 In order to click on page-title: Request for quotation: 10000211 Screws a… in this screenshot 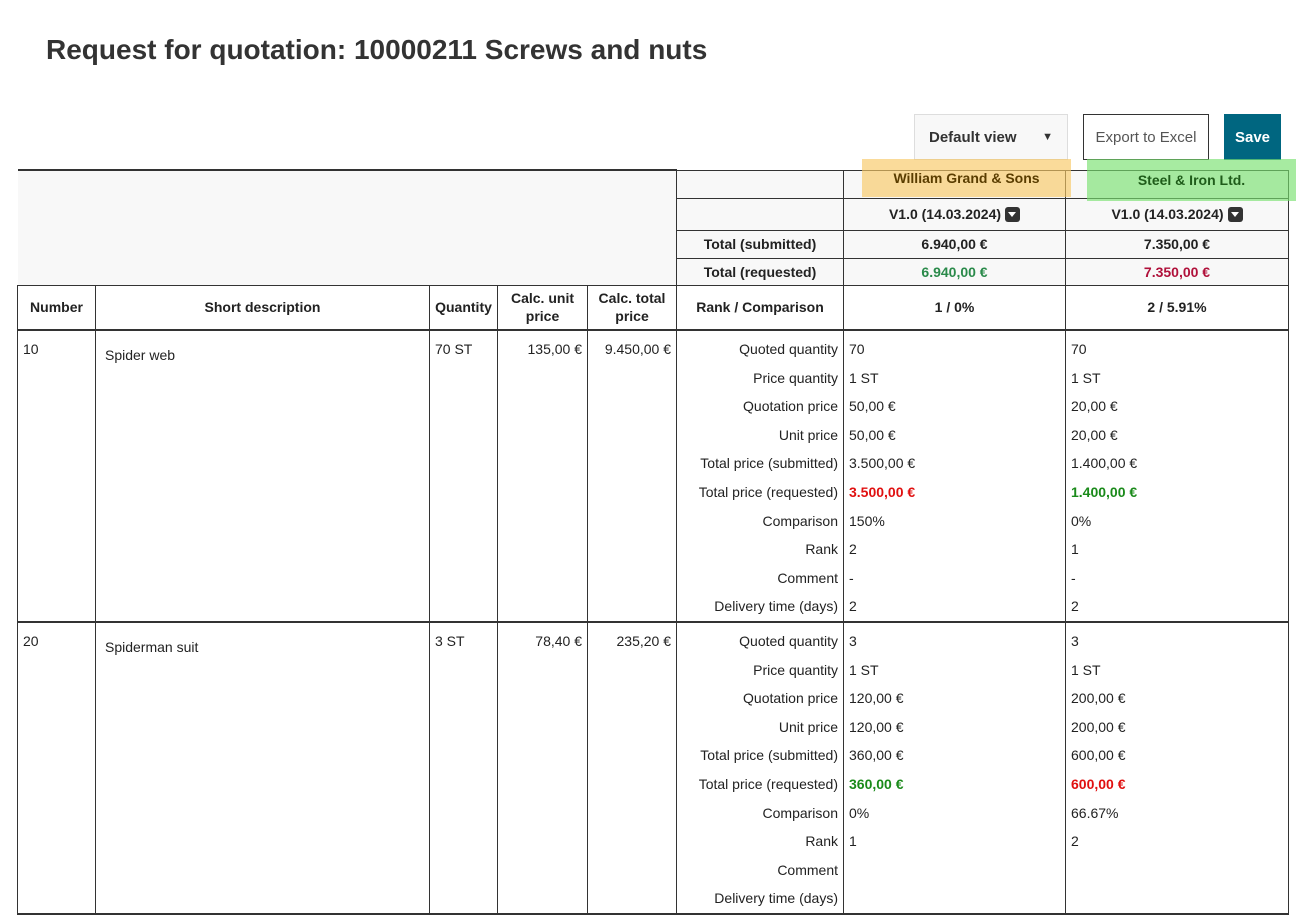, I will do `click(377, 49)`.